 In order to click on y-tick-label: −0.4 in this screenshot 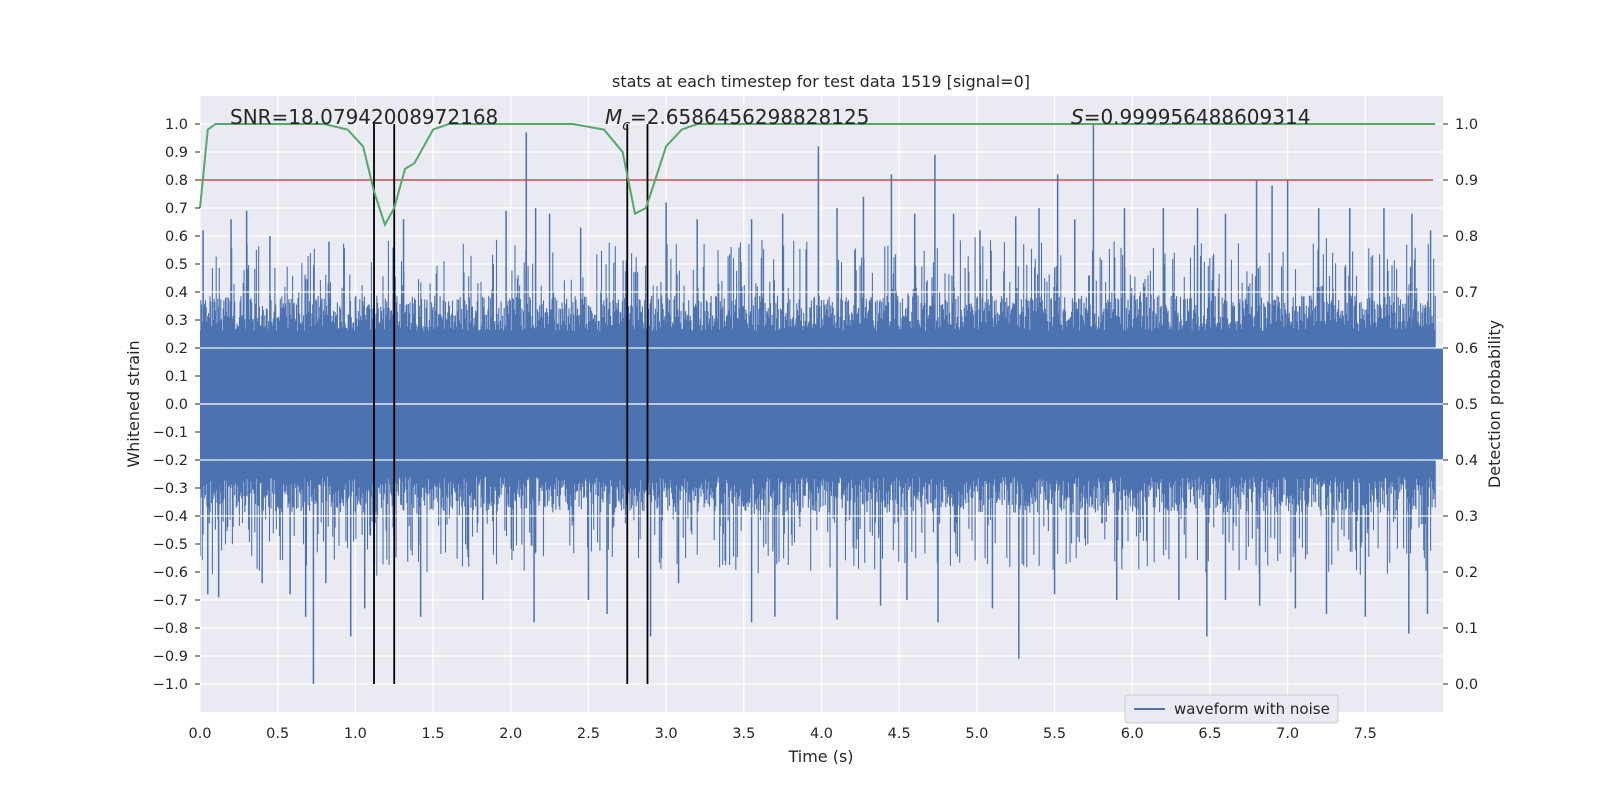, I will do `click(170, 517)`.